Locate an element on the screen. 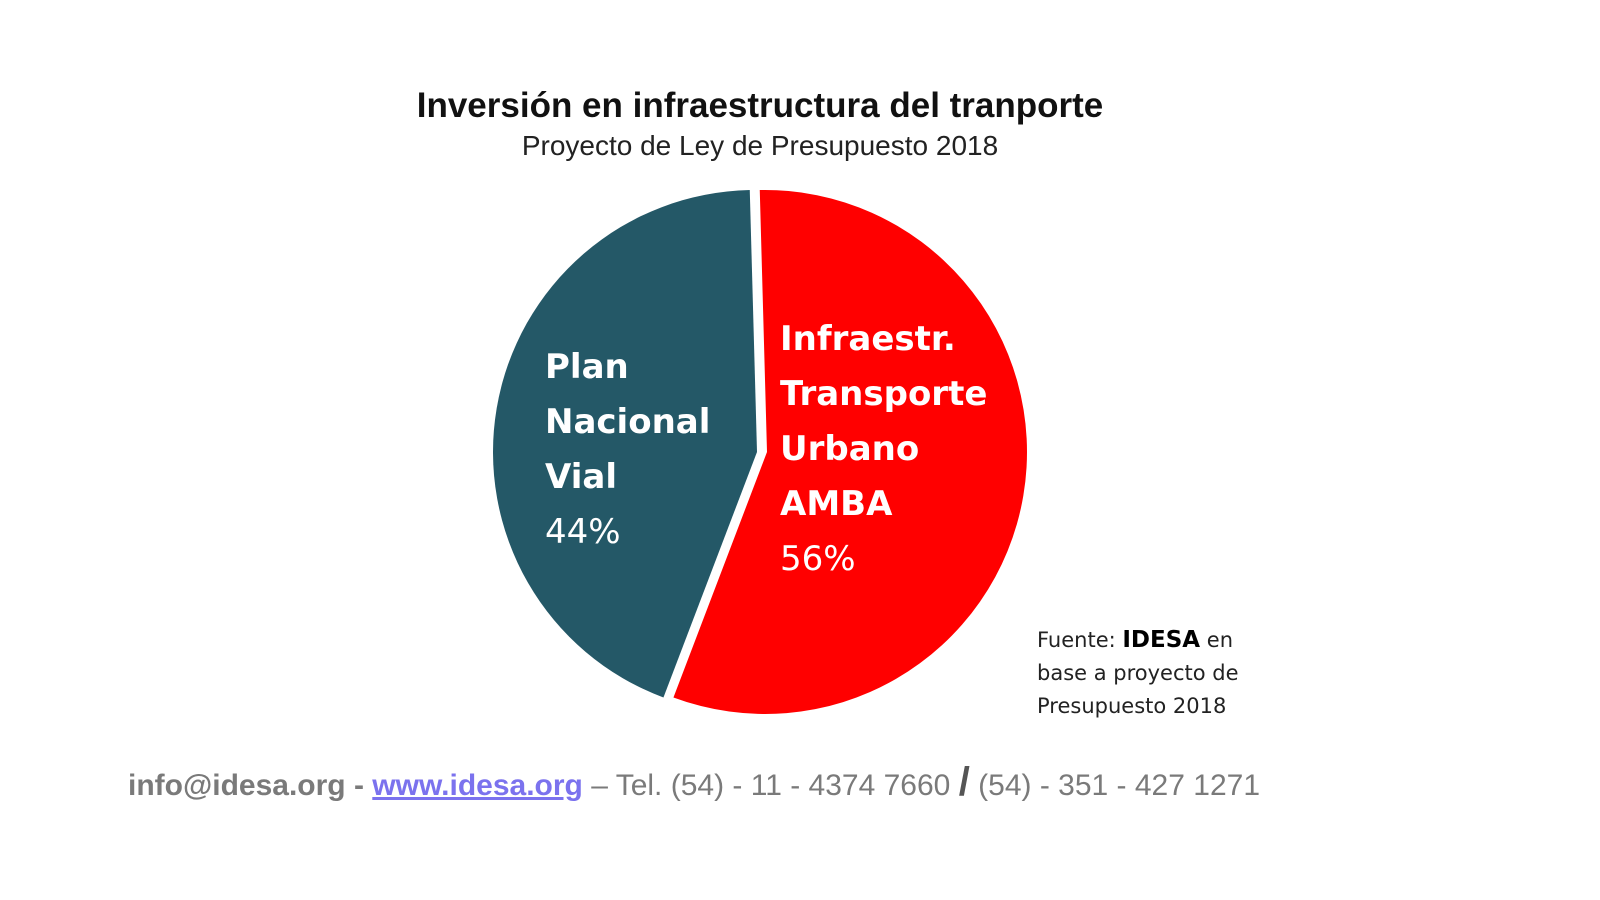  pie-slice-plan-nacional-vial is located at coordinates (625, 444).